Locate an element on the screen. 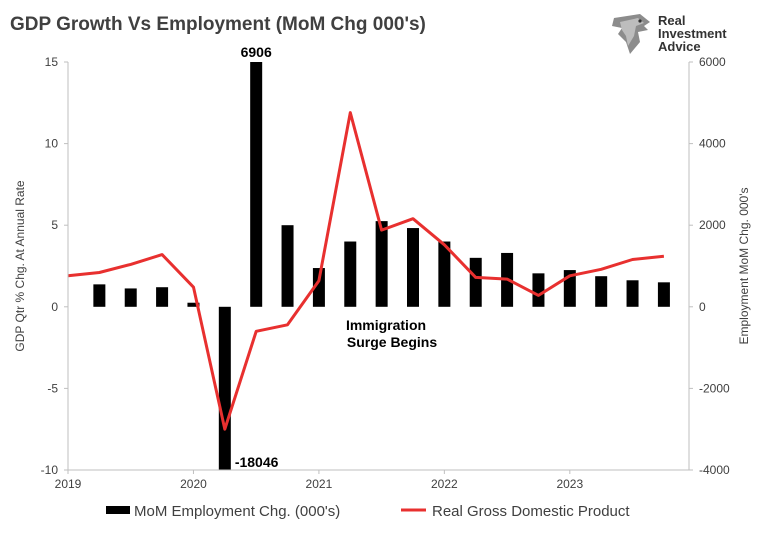  annotation-surge-begins: Surge Begins is located at coordinates (392, 342).